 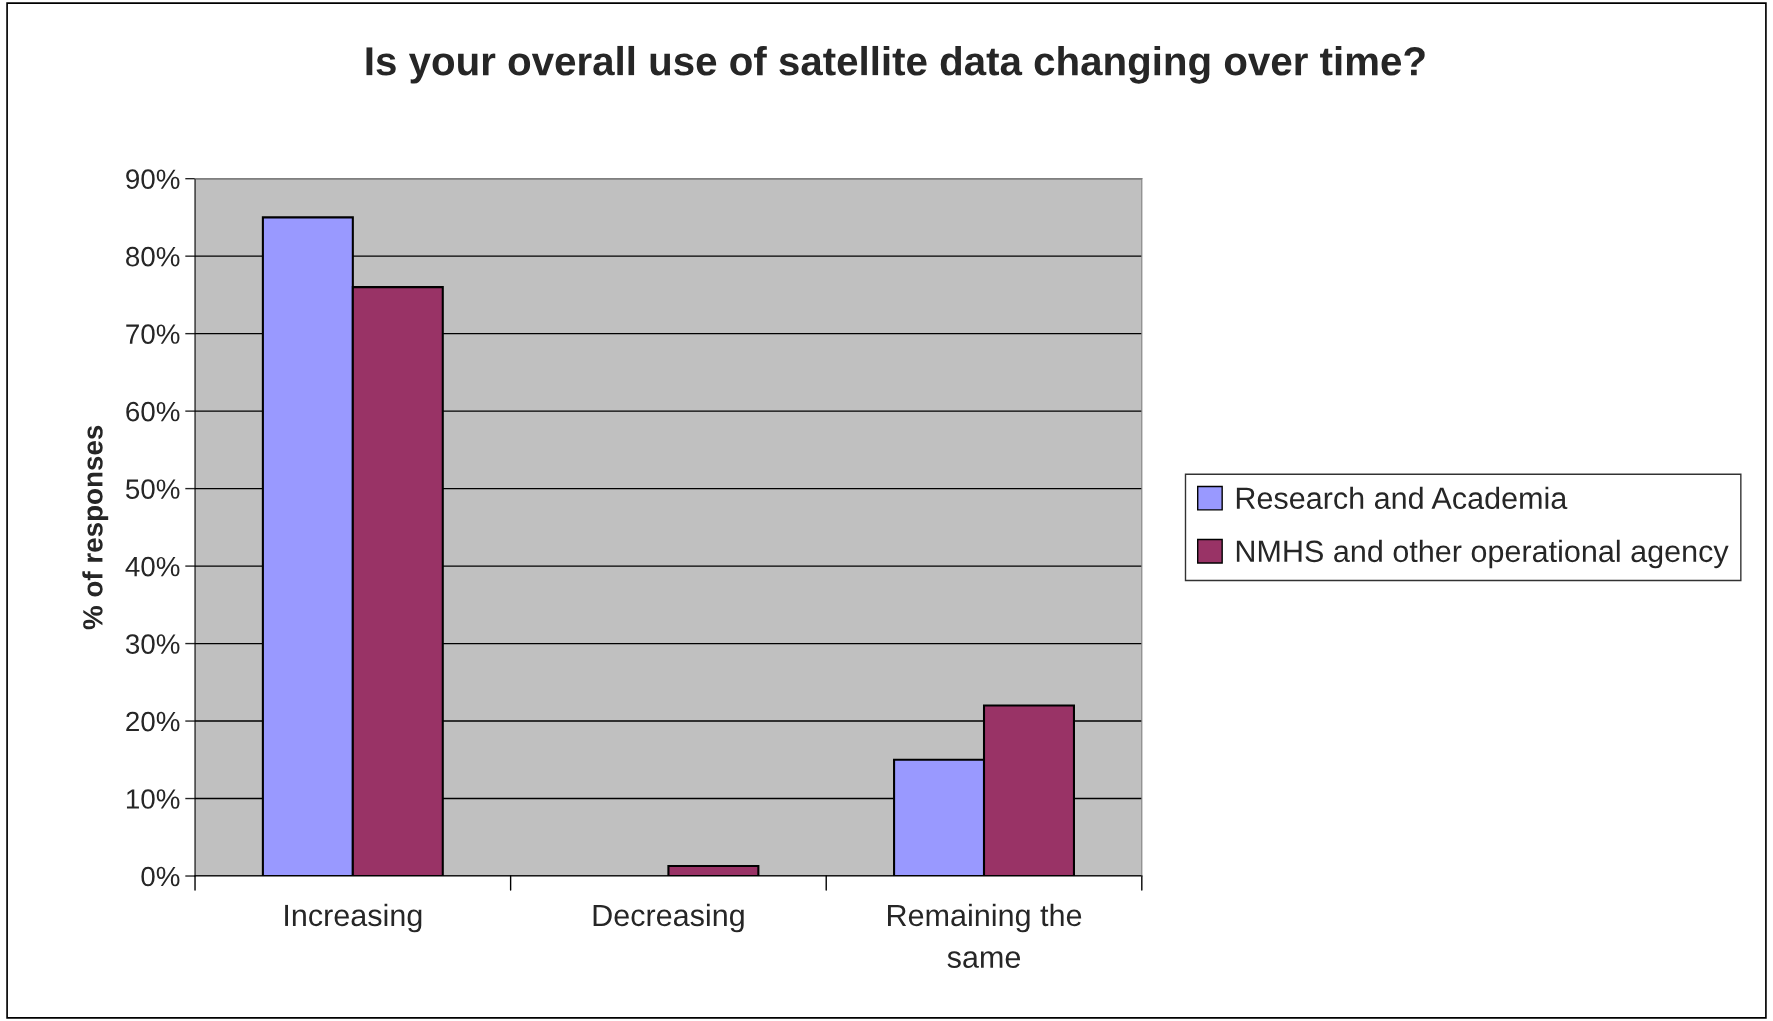 What do you see at coordinates (160, 876) in the screenshot?
I see `y-tick-label: 0%` at bounding box center [160, 876].